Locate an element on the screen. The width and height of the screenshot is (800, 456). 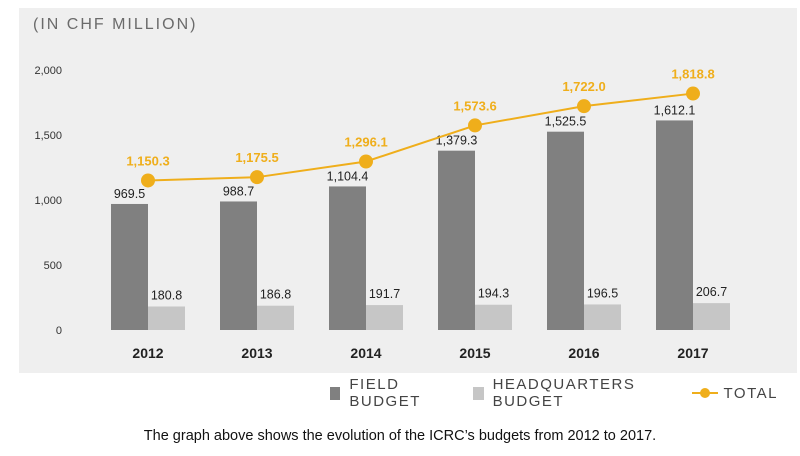
data-label-total: 1,296.1 is located at coordinates (365, 142).